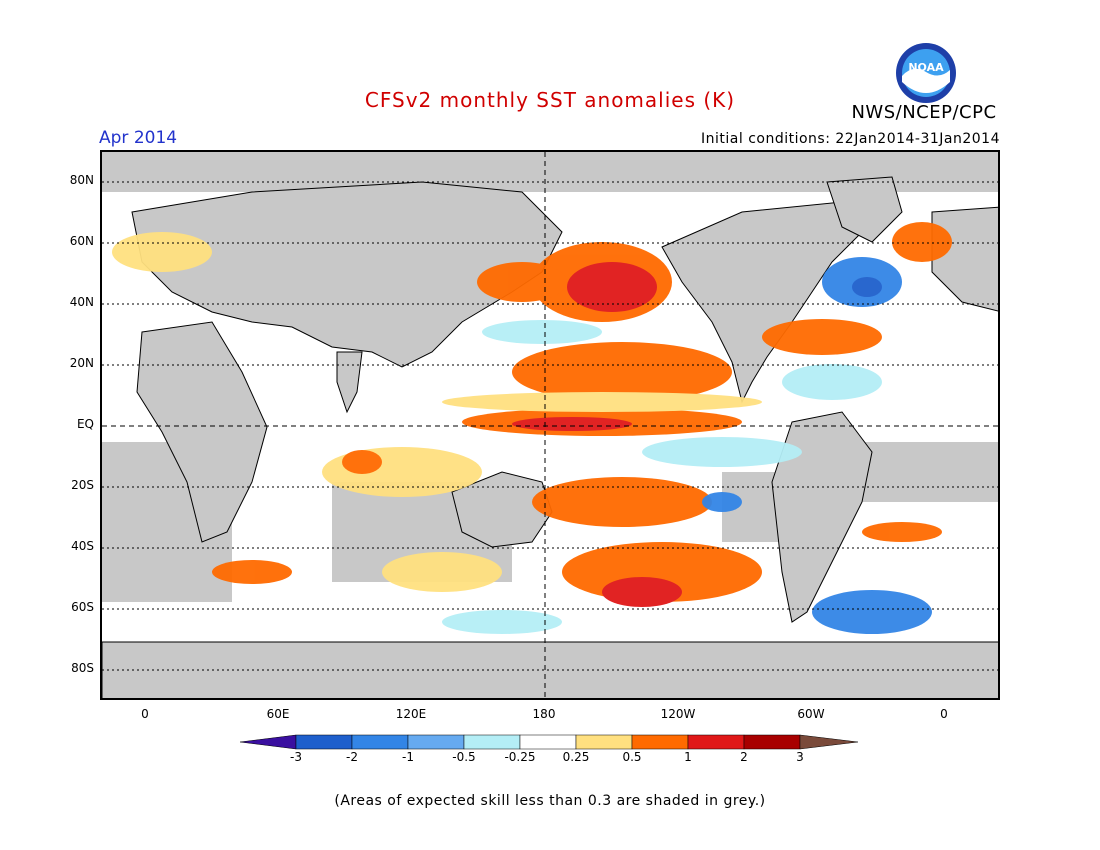 This screenshot has width=1100, height=850. I want to click on colorbar-label: 0.5, so click(632, 757).